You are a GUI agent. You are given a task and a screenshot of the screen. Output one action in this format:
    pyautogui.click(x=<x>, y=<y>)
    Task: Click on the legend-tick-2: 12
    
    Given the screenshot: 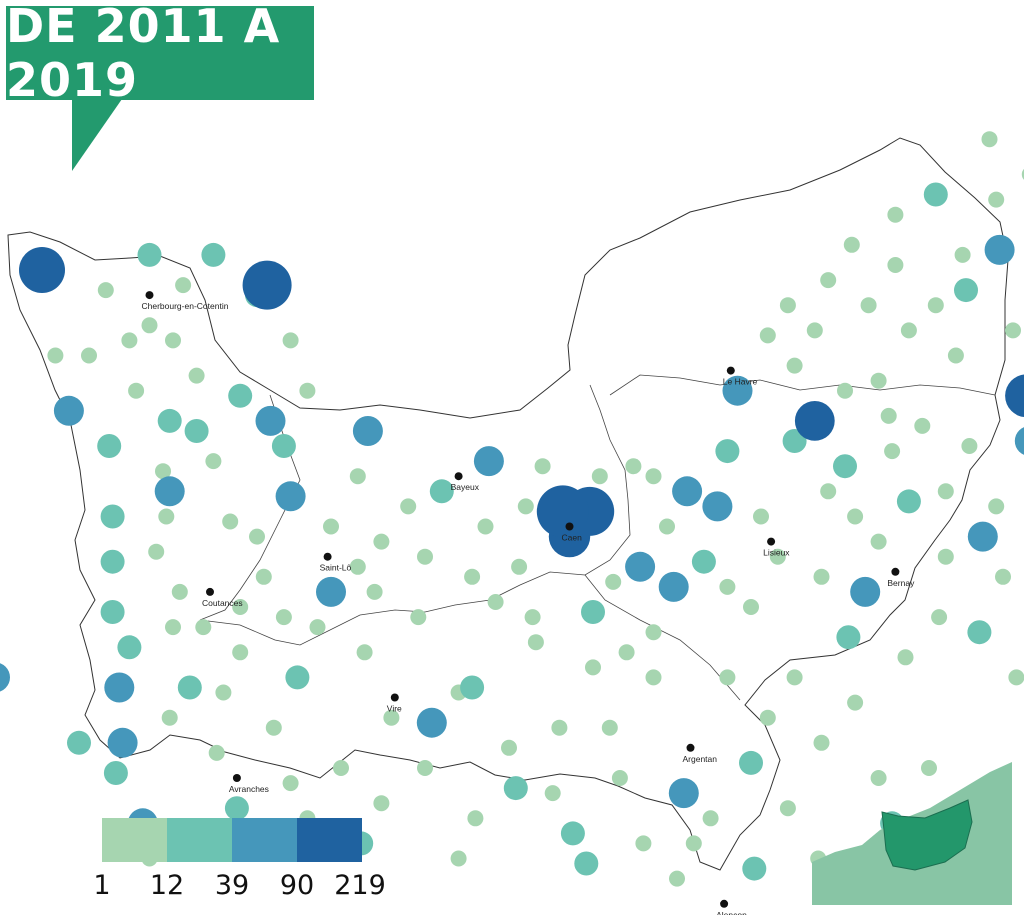 What is the action you would take?
    pyautogui.click(x=167, y=885)
    